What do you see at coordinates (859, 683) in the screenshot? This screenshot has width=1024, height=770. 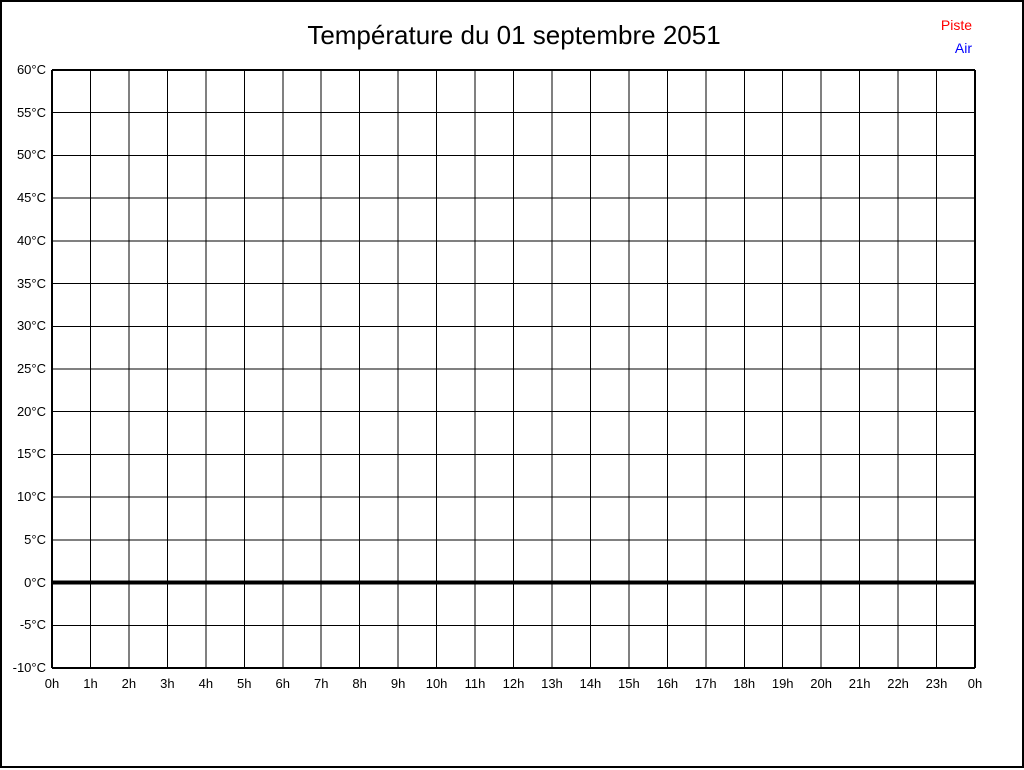 I see `x-axis-tick-label: 21h` at bounding box center [859, 683].